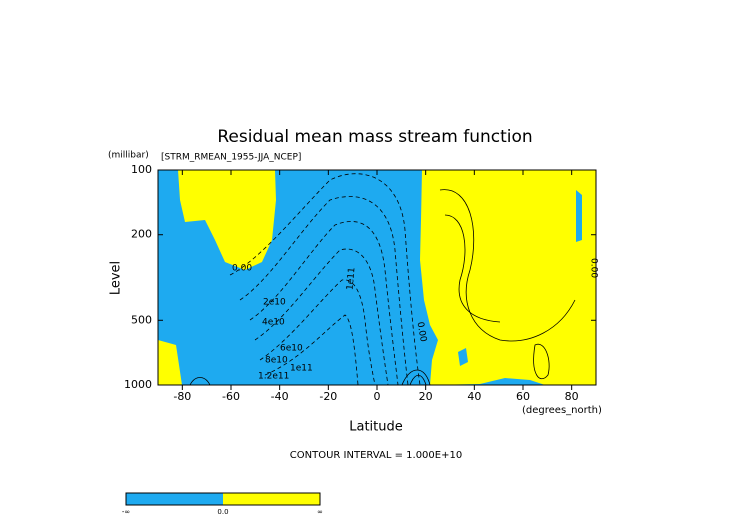 This screenshot has height=532, width=752. What do you see at coordinates (280, 396) in the screenshot?
I see `x-tick-label: -40` at bounding box center [280, 396].